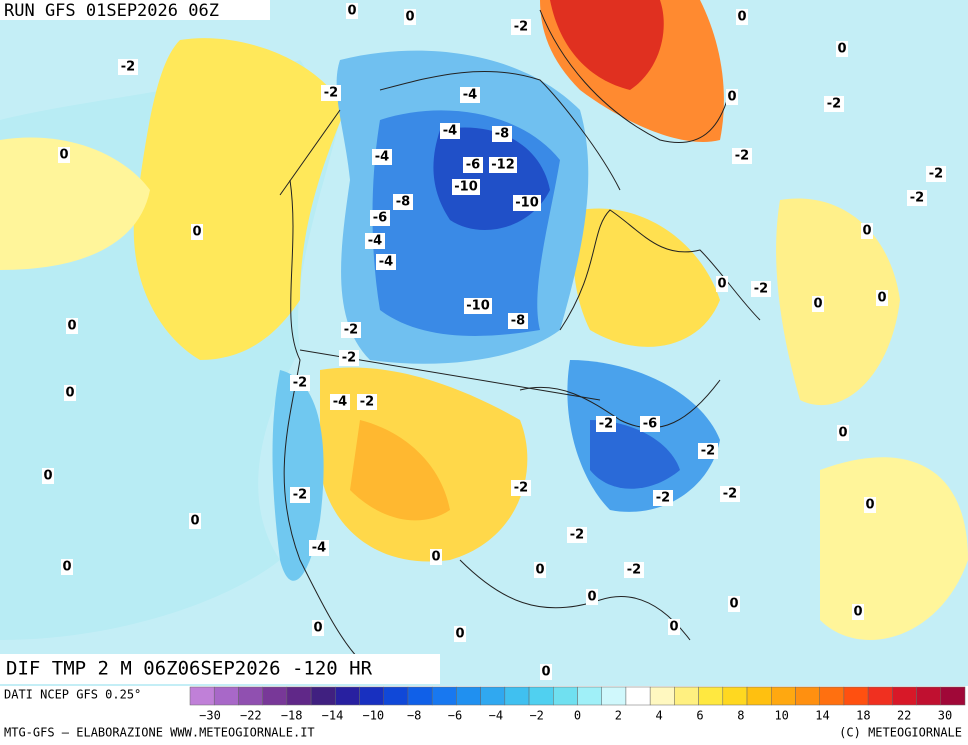 The height and width of the screenshot is (745, 968). What do you see at coordinates (536, 716) in the screenshot?
I see `colorbar-label: −2` at bounding box center [536, 716].